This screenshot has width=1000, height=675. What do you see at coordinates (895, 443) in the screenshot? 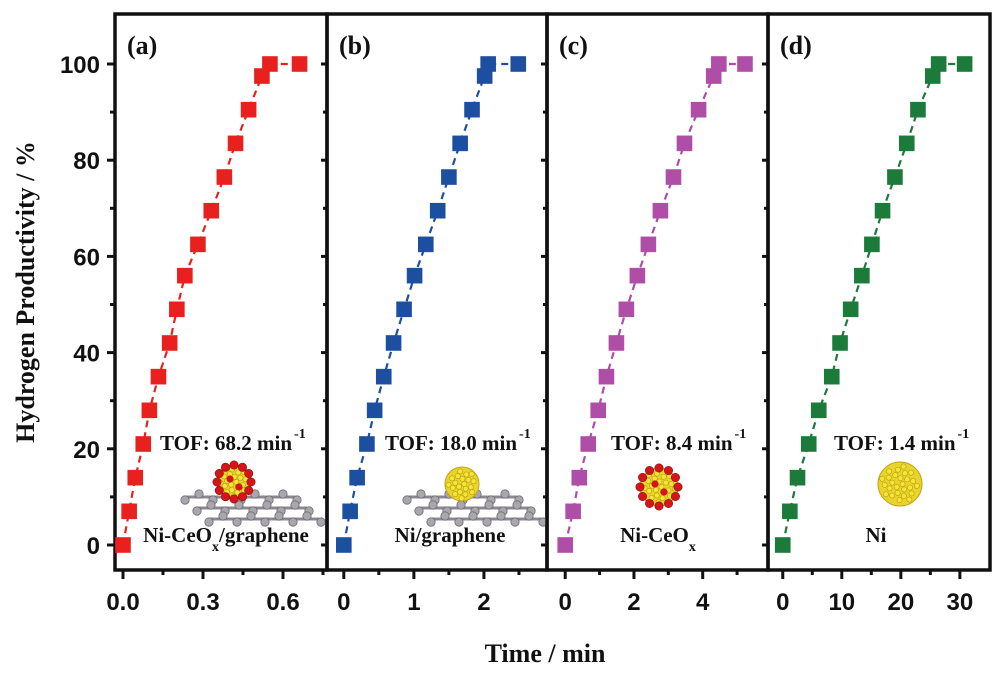
I see `tof-value-text: TOF: 1.4 min` at bounding box center [895, 443].